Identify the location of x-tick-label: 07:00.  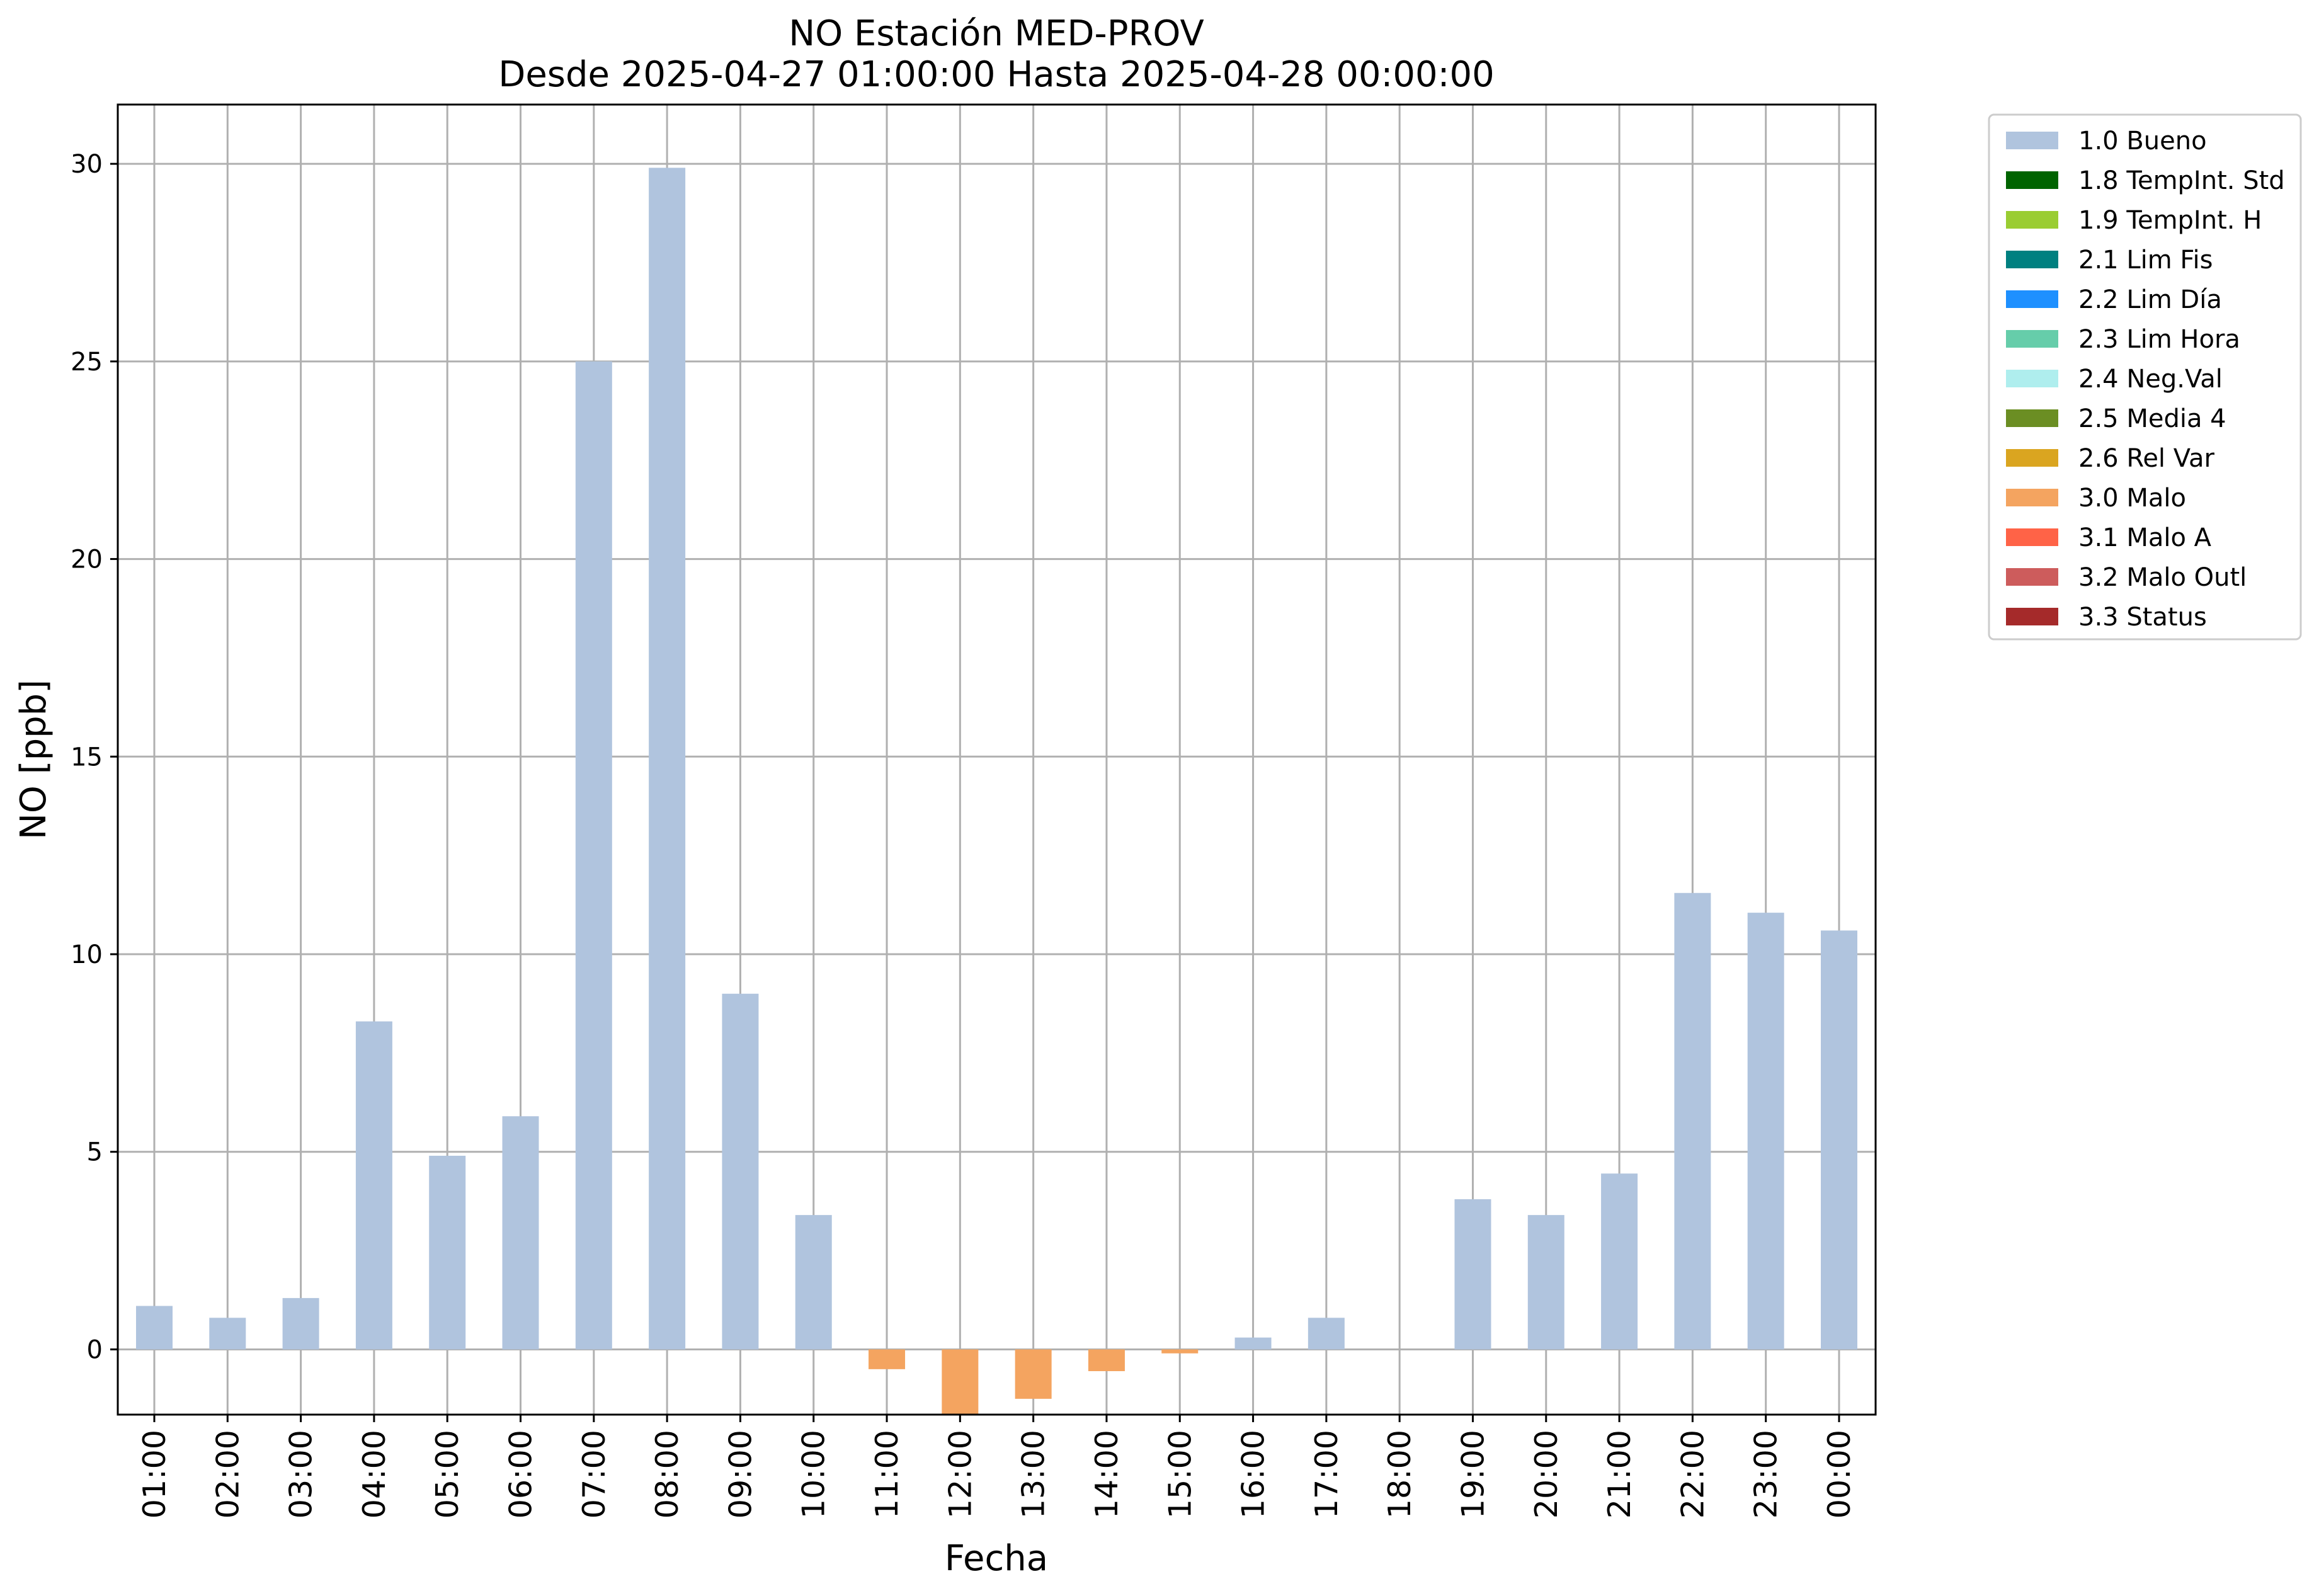
(594, 1474).